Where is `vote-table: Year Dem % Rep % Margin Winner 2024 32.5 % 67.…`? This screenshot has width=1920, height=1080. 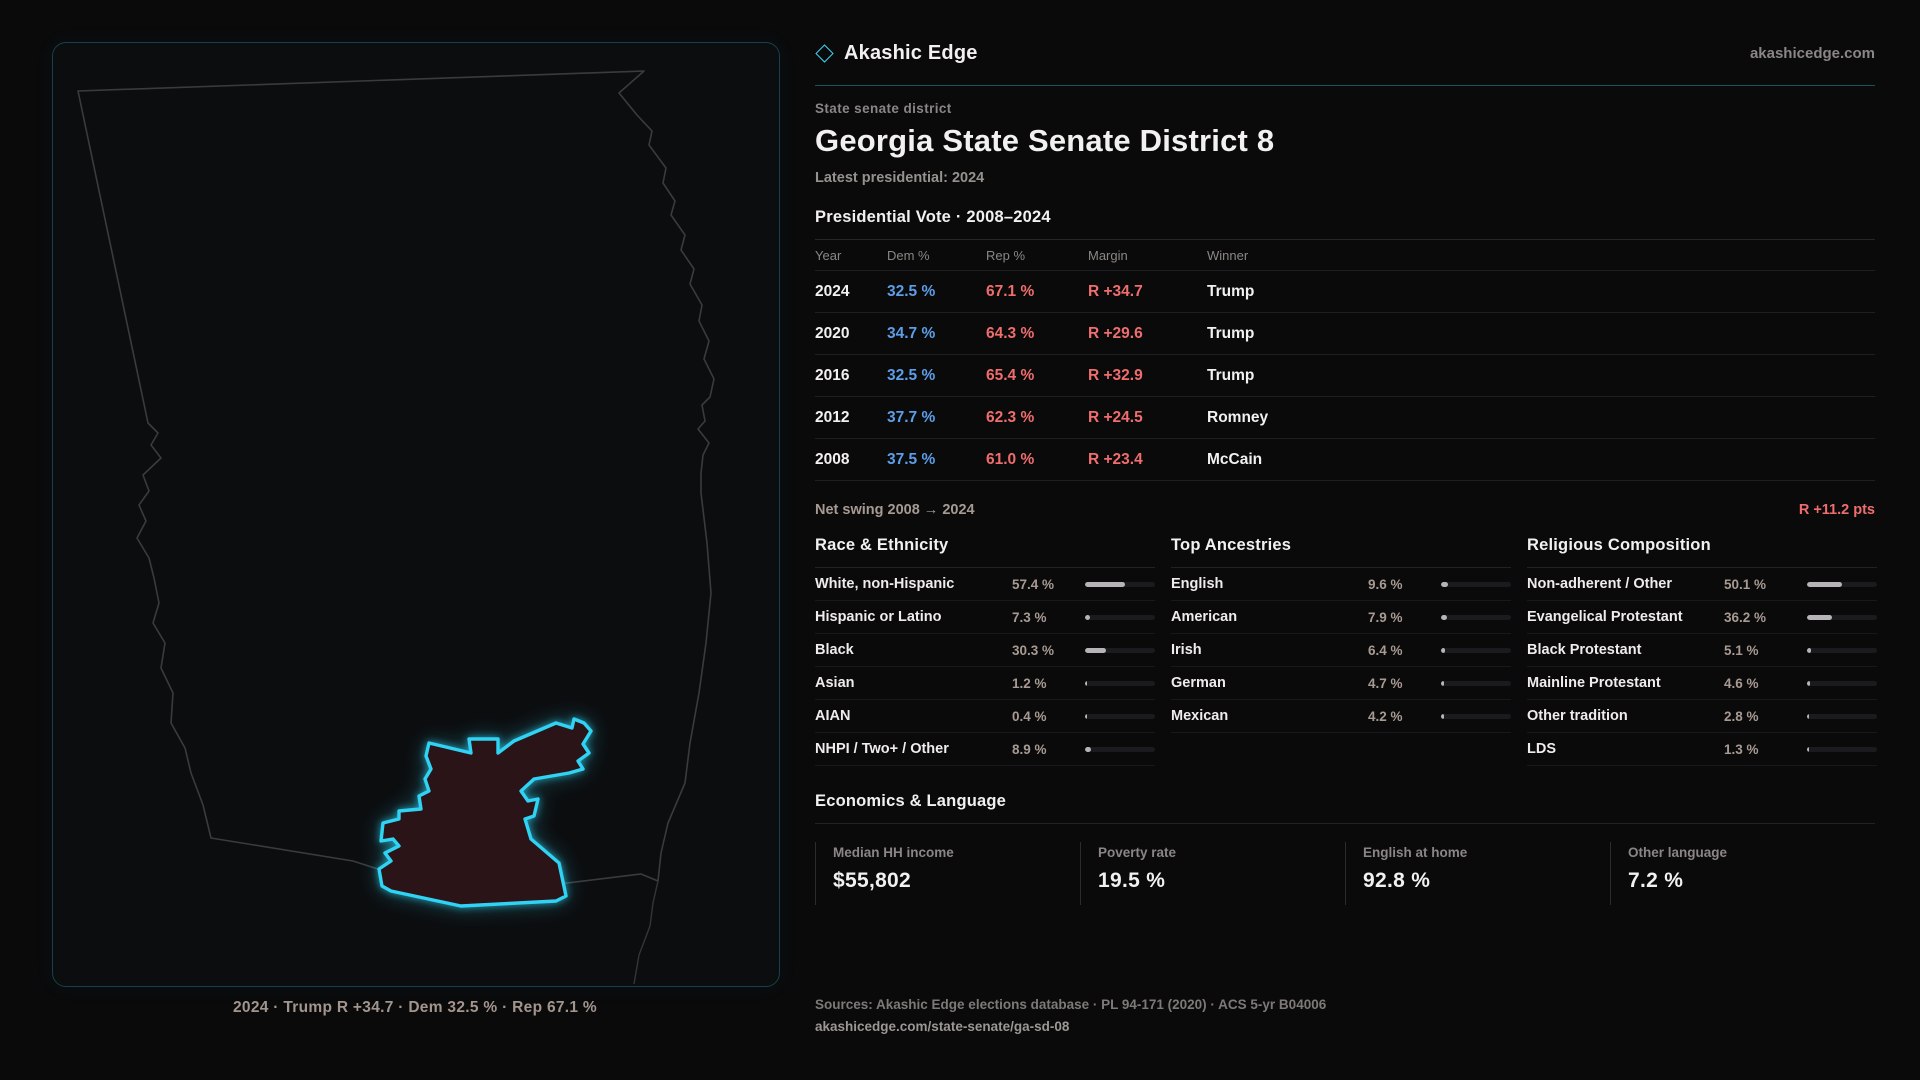
vote-table: Year Dem % Rep % Margin Winner 2024 32.5 % 67.… is located at coordinates (1345, 360).